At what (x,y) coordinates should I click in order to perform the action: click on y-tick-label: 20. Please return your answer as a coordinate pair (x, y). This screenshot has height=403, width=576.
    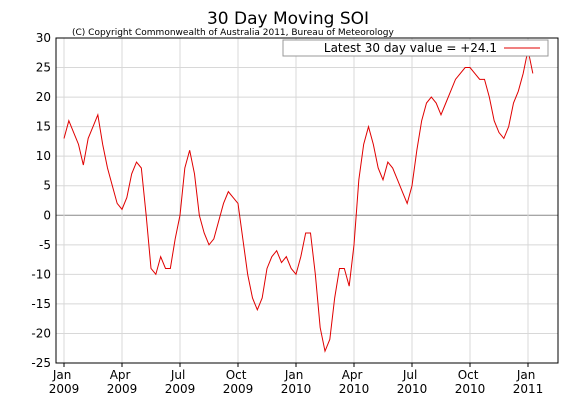
    Looking at the image, I should click on (43, 97).